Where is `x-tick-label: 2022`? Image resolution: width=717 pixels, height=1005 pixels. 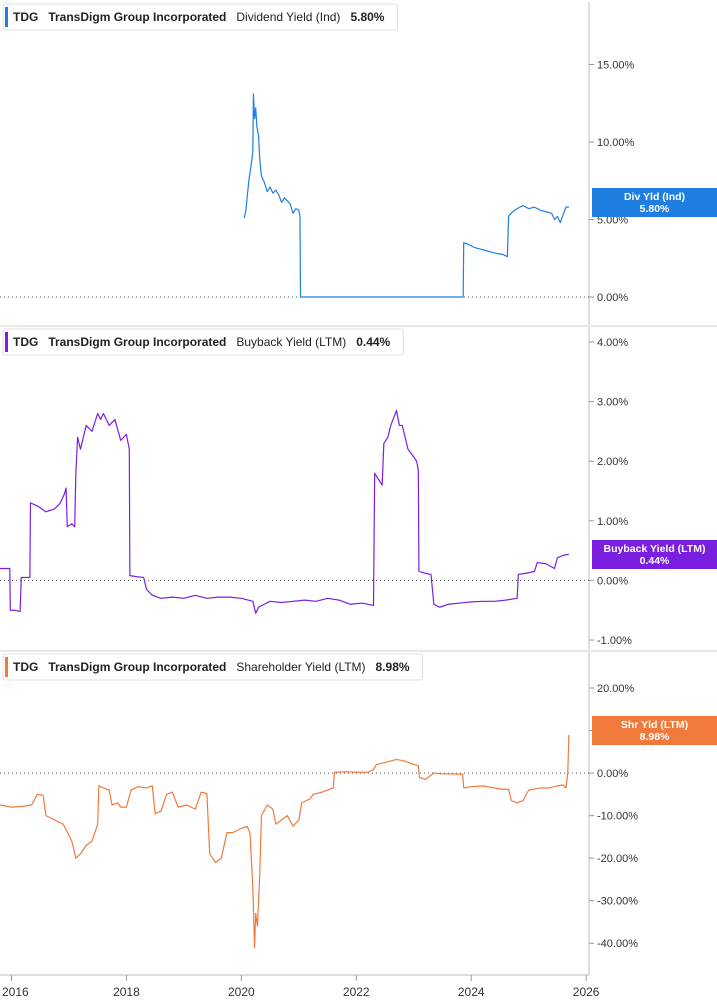
x-tick-label: 2022 is located at coordinates (356, 992).